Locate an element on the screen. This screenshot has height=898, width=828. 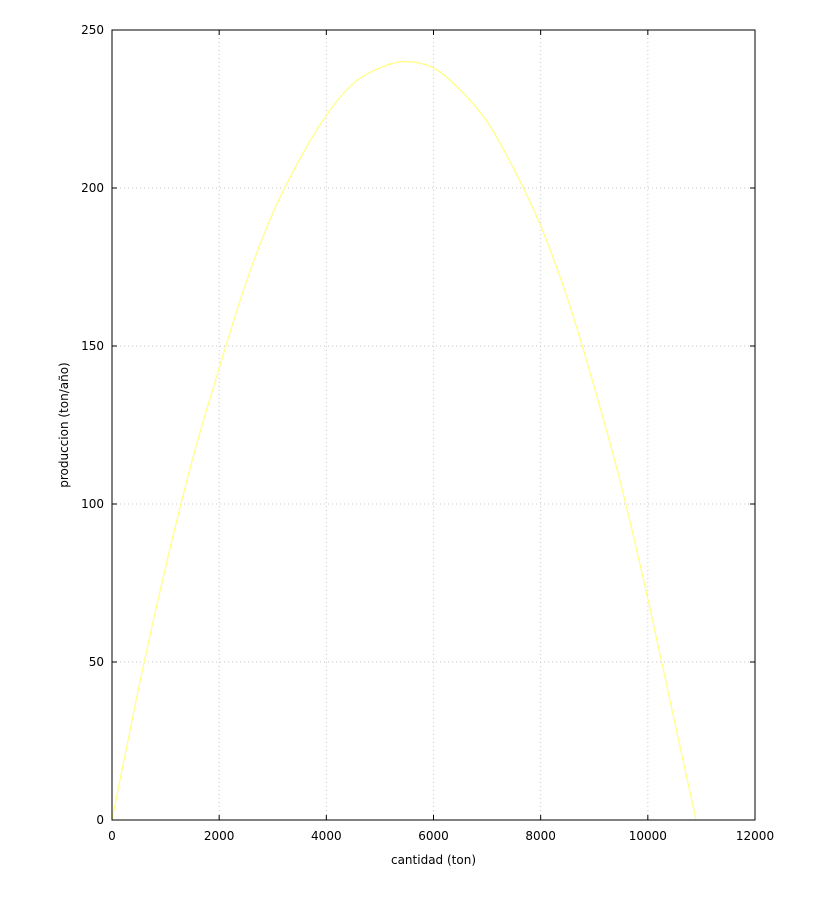
x-tick-label: 8000 is located at coordinates (540, 836).